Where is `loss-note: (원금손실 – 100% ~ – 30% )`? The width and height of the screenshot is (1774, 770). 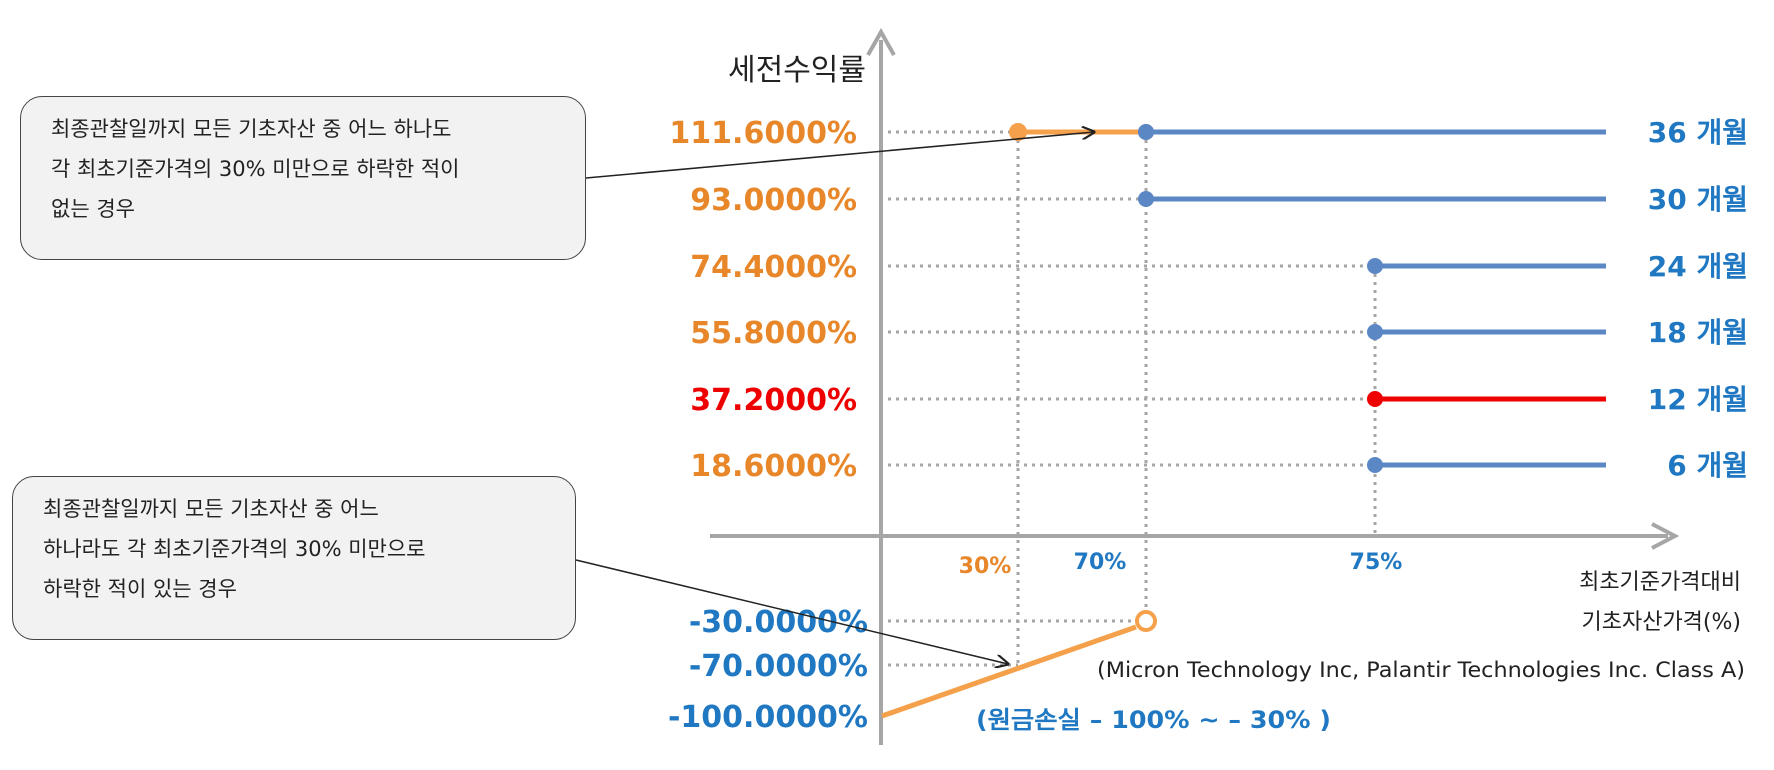
loss-note: (원금손실 – 100% ~ – 30% ) is located at coordinates (1153, 720).